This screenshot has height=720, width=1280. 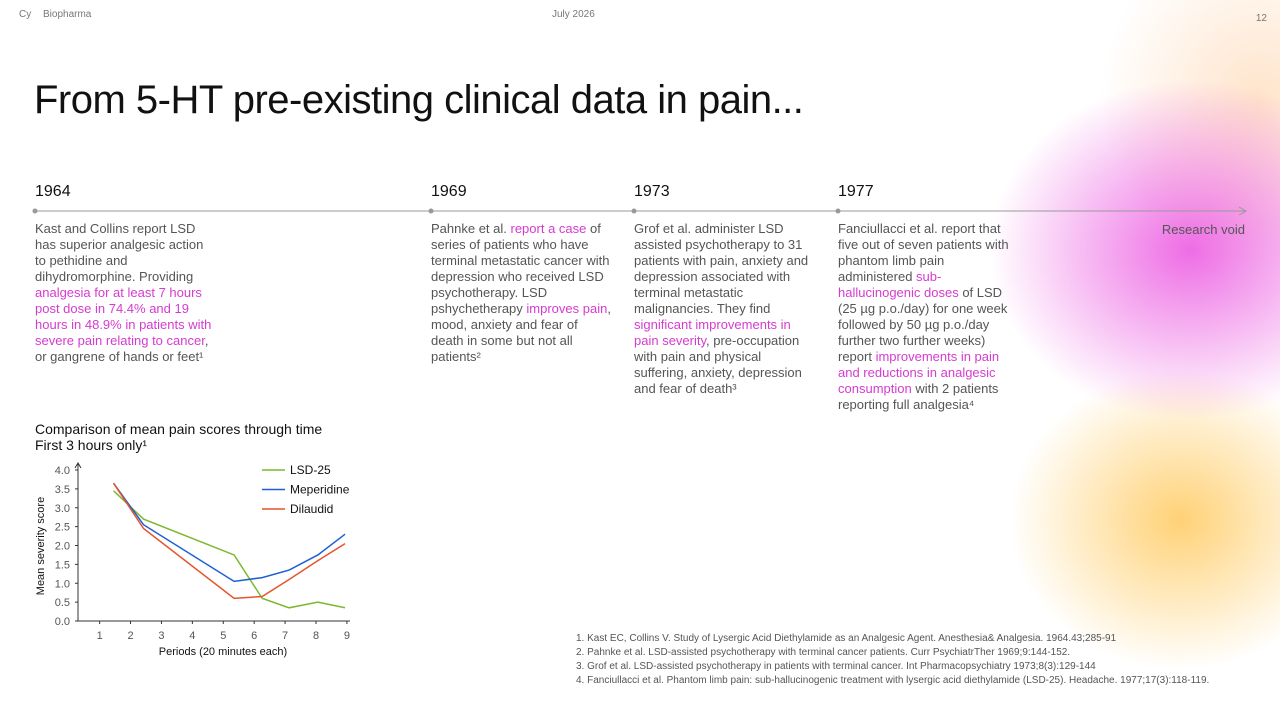 I want to click on highlight-text: improves pain, so click(x=567, y=308).